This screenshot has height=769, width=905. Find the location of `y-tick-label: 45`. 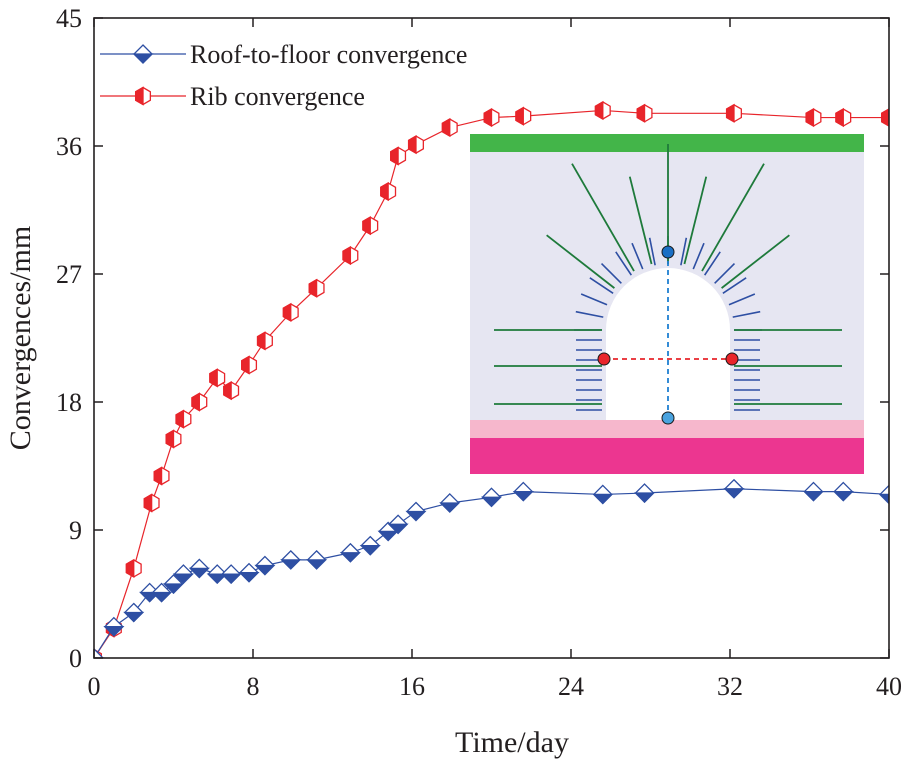

y-tick-label: 45 is located at coordinates (69, 18).